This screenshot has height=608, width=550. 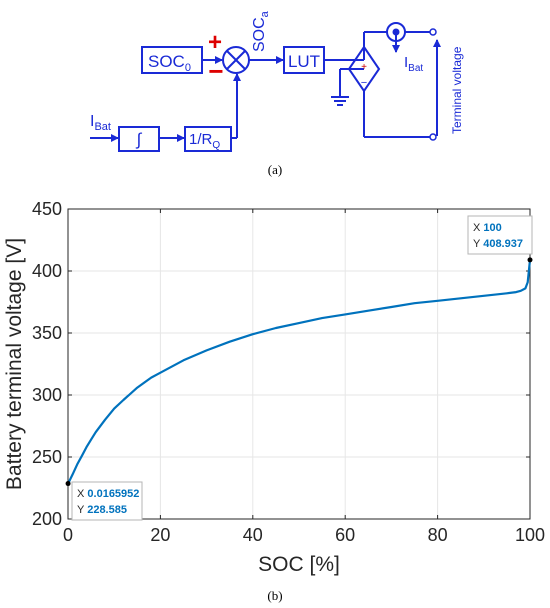 What do you see at coordinates (413, 64) in the screenshot?
I see `ibat-output-label: IBat` at bounding box center [413, 64].